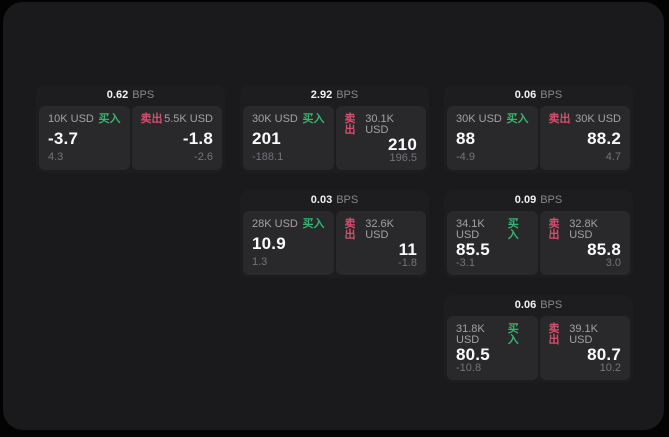 The height and width of the screenshot is (437, 669). I want to click on sell-sub-value: 3.0, so click(613, 263).